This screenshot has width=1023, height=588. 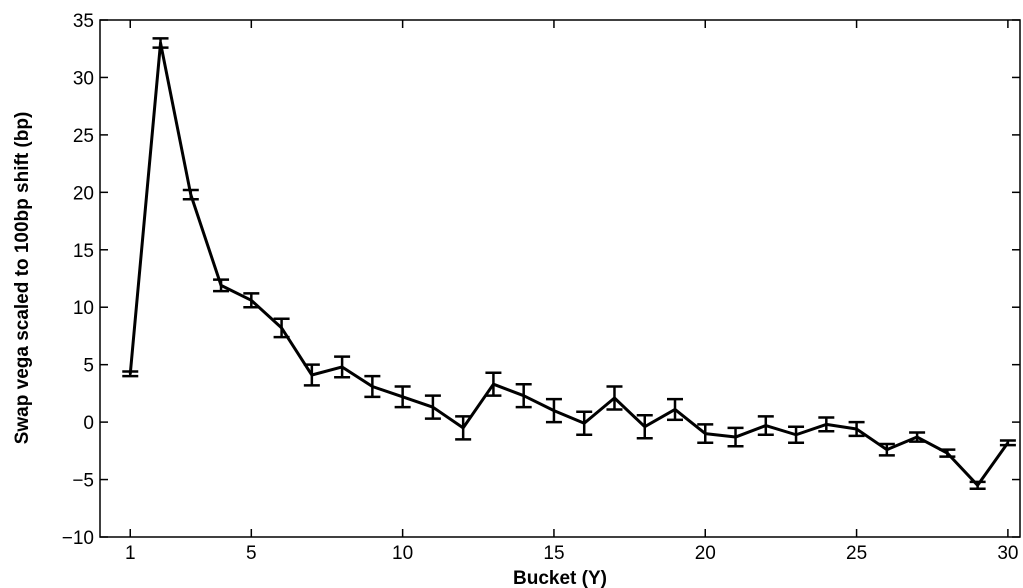 I want to click on x-tick-label: 20, so click(x=705, y=553).